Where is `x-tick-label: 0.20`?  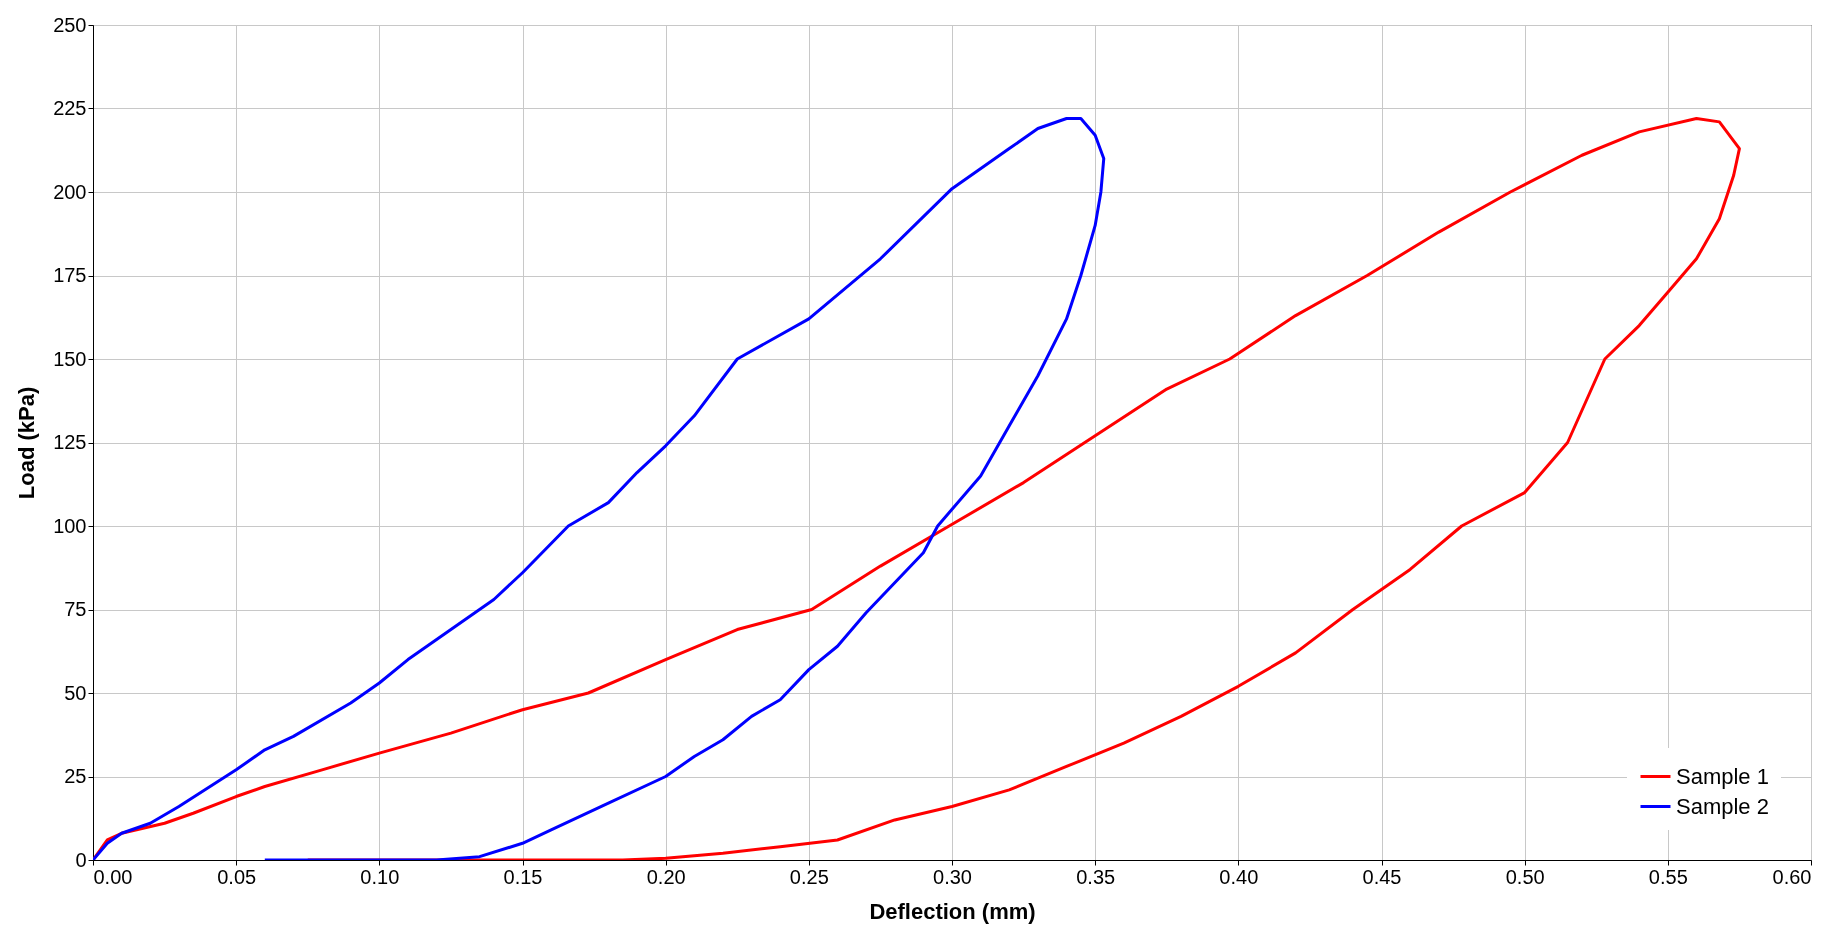
x-tick-label: 0.20 is located at coordinates (666, 876).